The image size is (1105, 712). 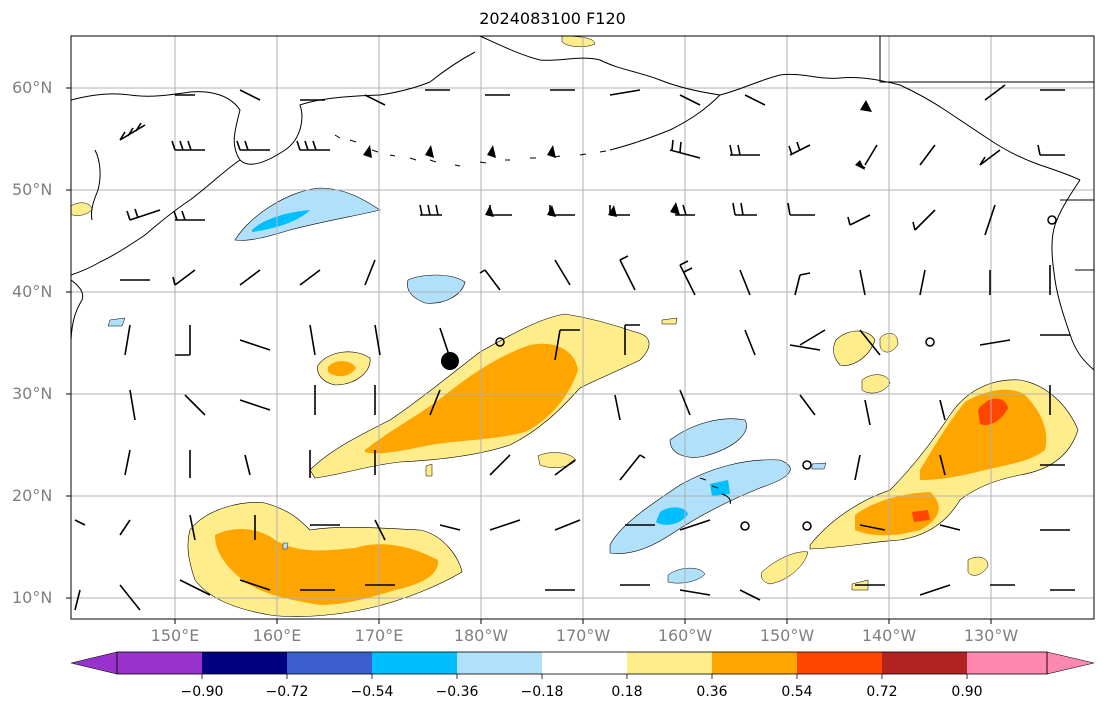 I want to click on lon-label: 130°W, so click(x=991, y=635).